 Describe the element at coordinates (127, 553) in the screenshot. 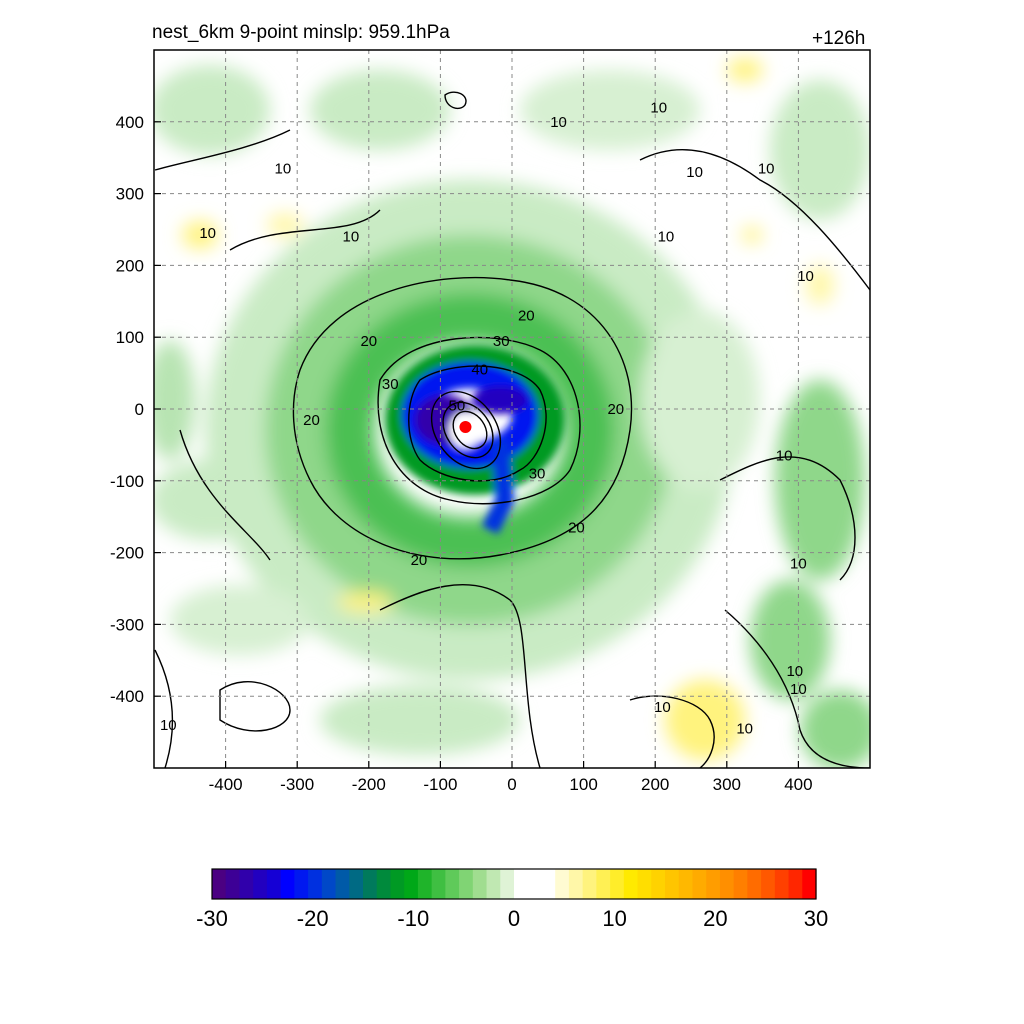

I see `y-tick-label: -200` at that location.